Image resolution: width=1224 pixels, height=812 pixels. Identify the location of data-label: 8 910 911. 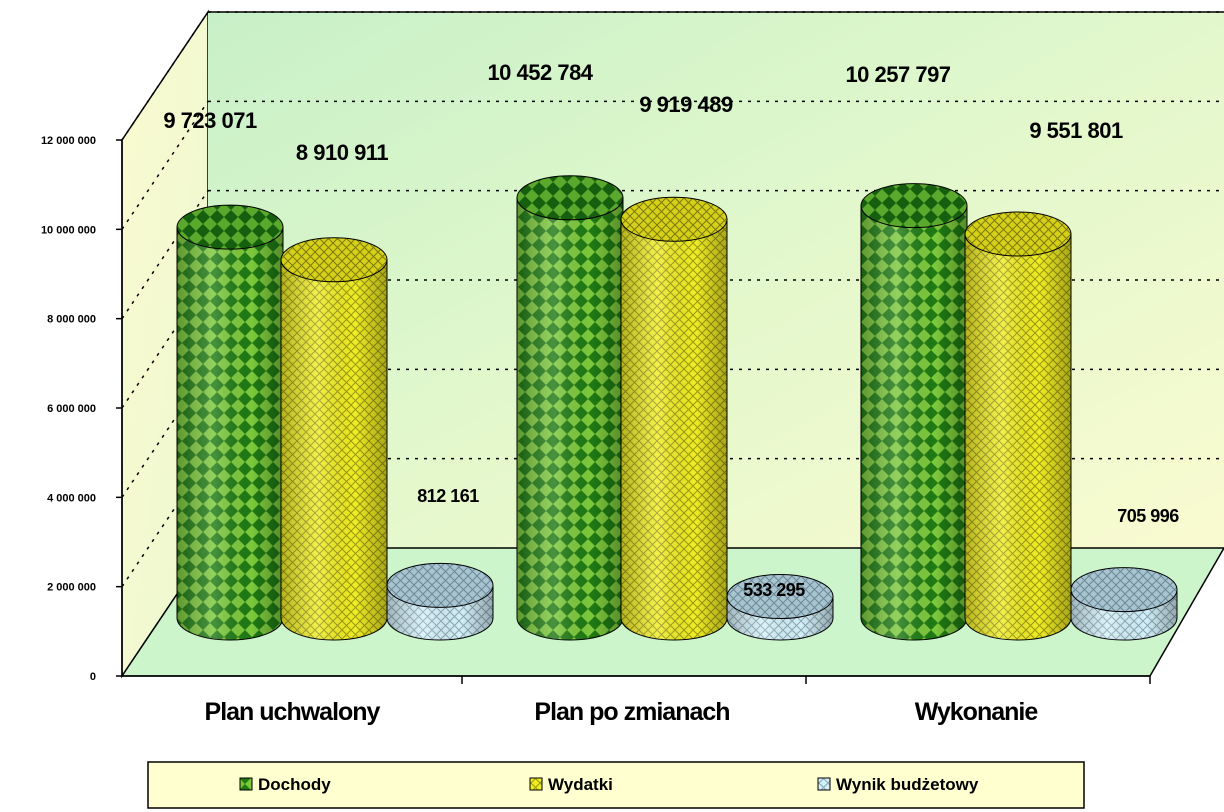
(342, 152).